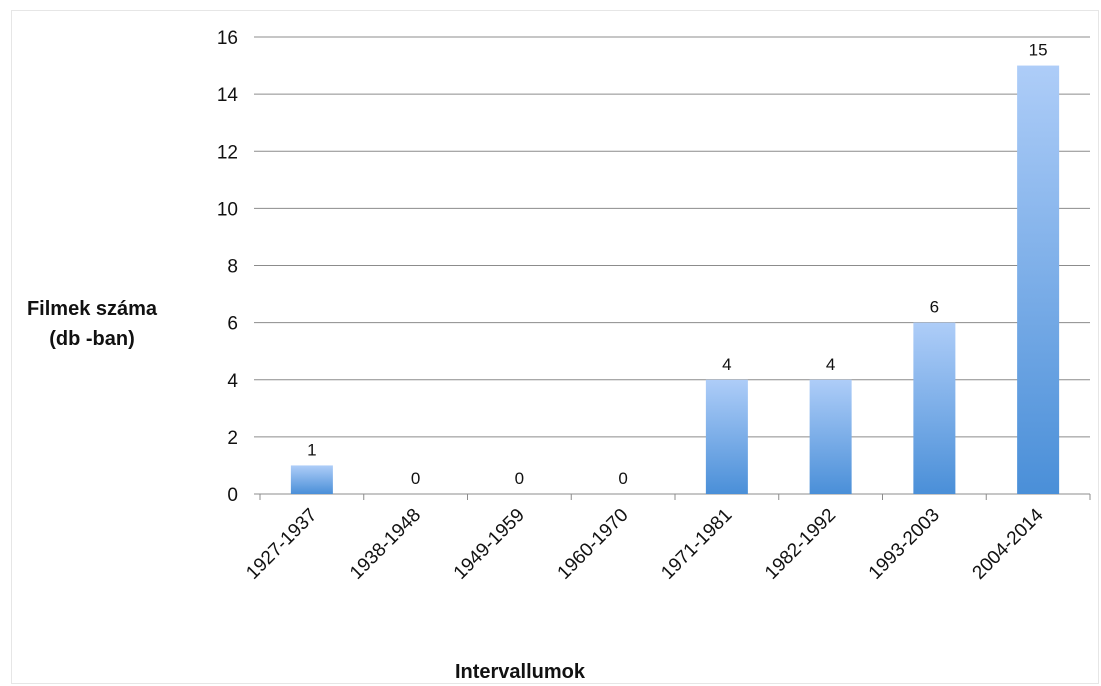  I want to click on x-category-label: 1993-2003, so click(904, 544).